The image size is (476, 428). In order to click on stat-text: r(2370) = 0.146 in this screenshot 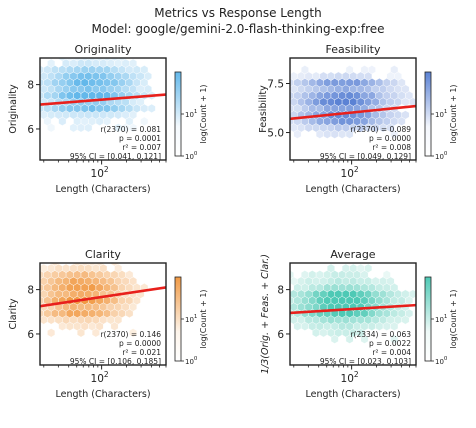, I will do `click(130, 334)`.